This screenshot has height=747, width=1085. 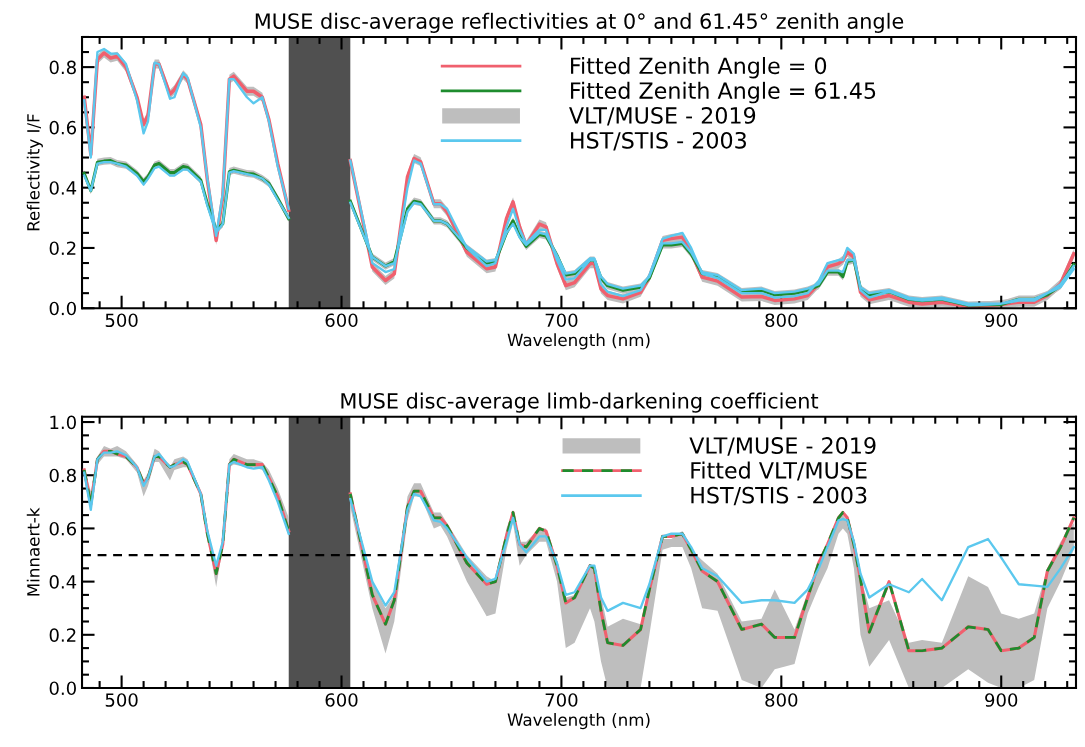 What do you see at coordinates (723, 92) in the screenshot?
I see `legend-label: Fitted Zenith Angle = 61.45` at bounding box center [723, 92].